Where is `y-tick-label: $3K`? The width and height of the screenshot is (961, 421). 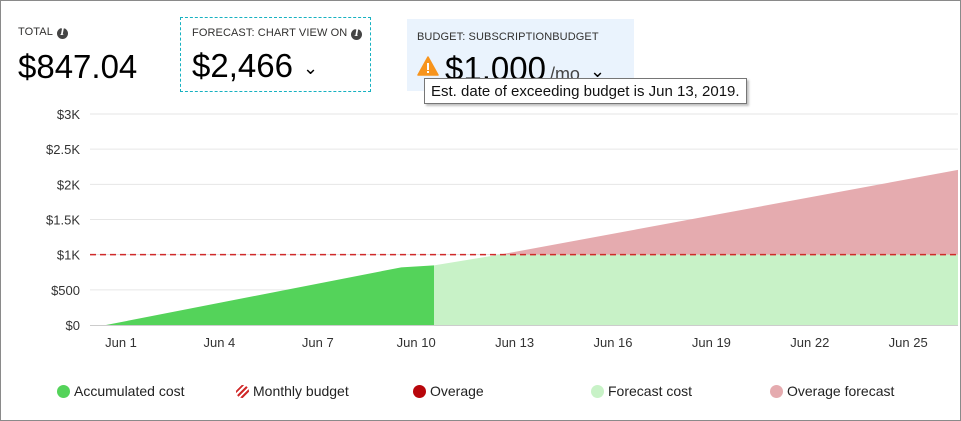 y-tick-label: $3K is located at coordinates (68, 114).